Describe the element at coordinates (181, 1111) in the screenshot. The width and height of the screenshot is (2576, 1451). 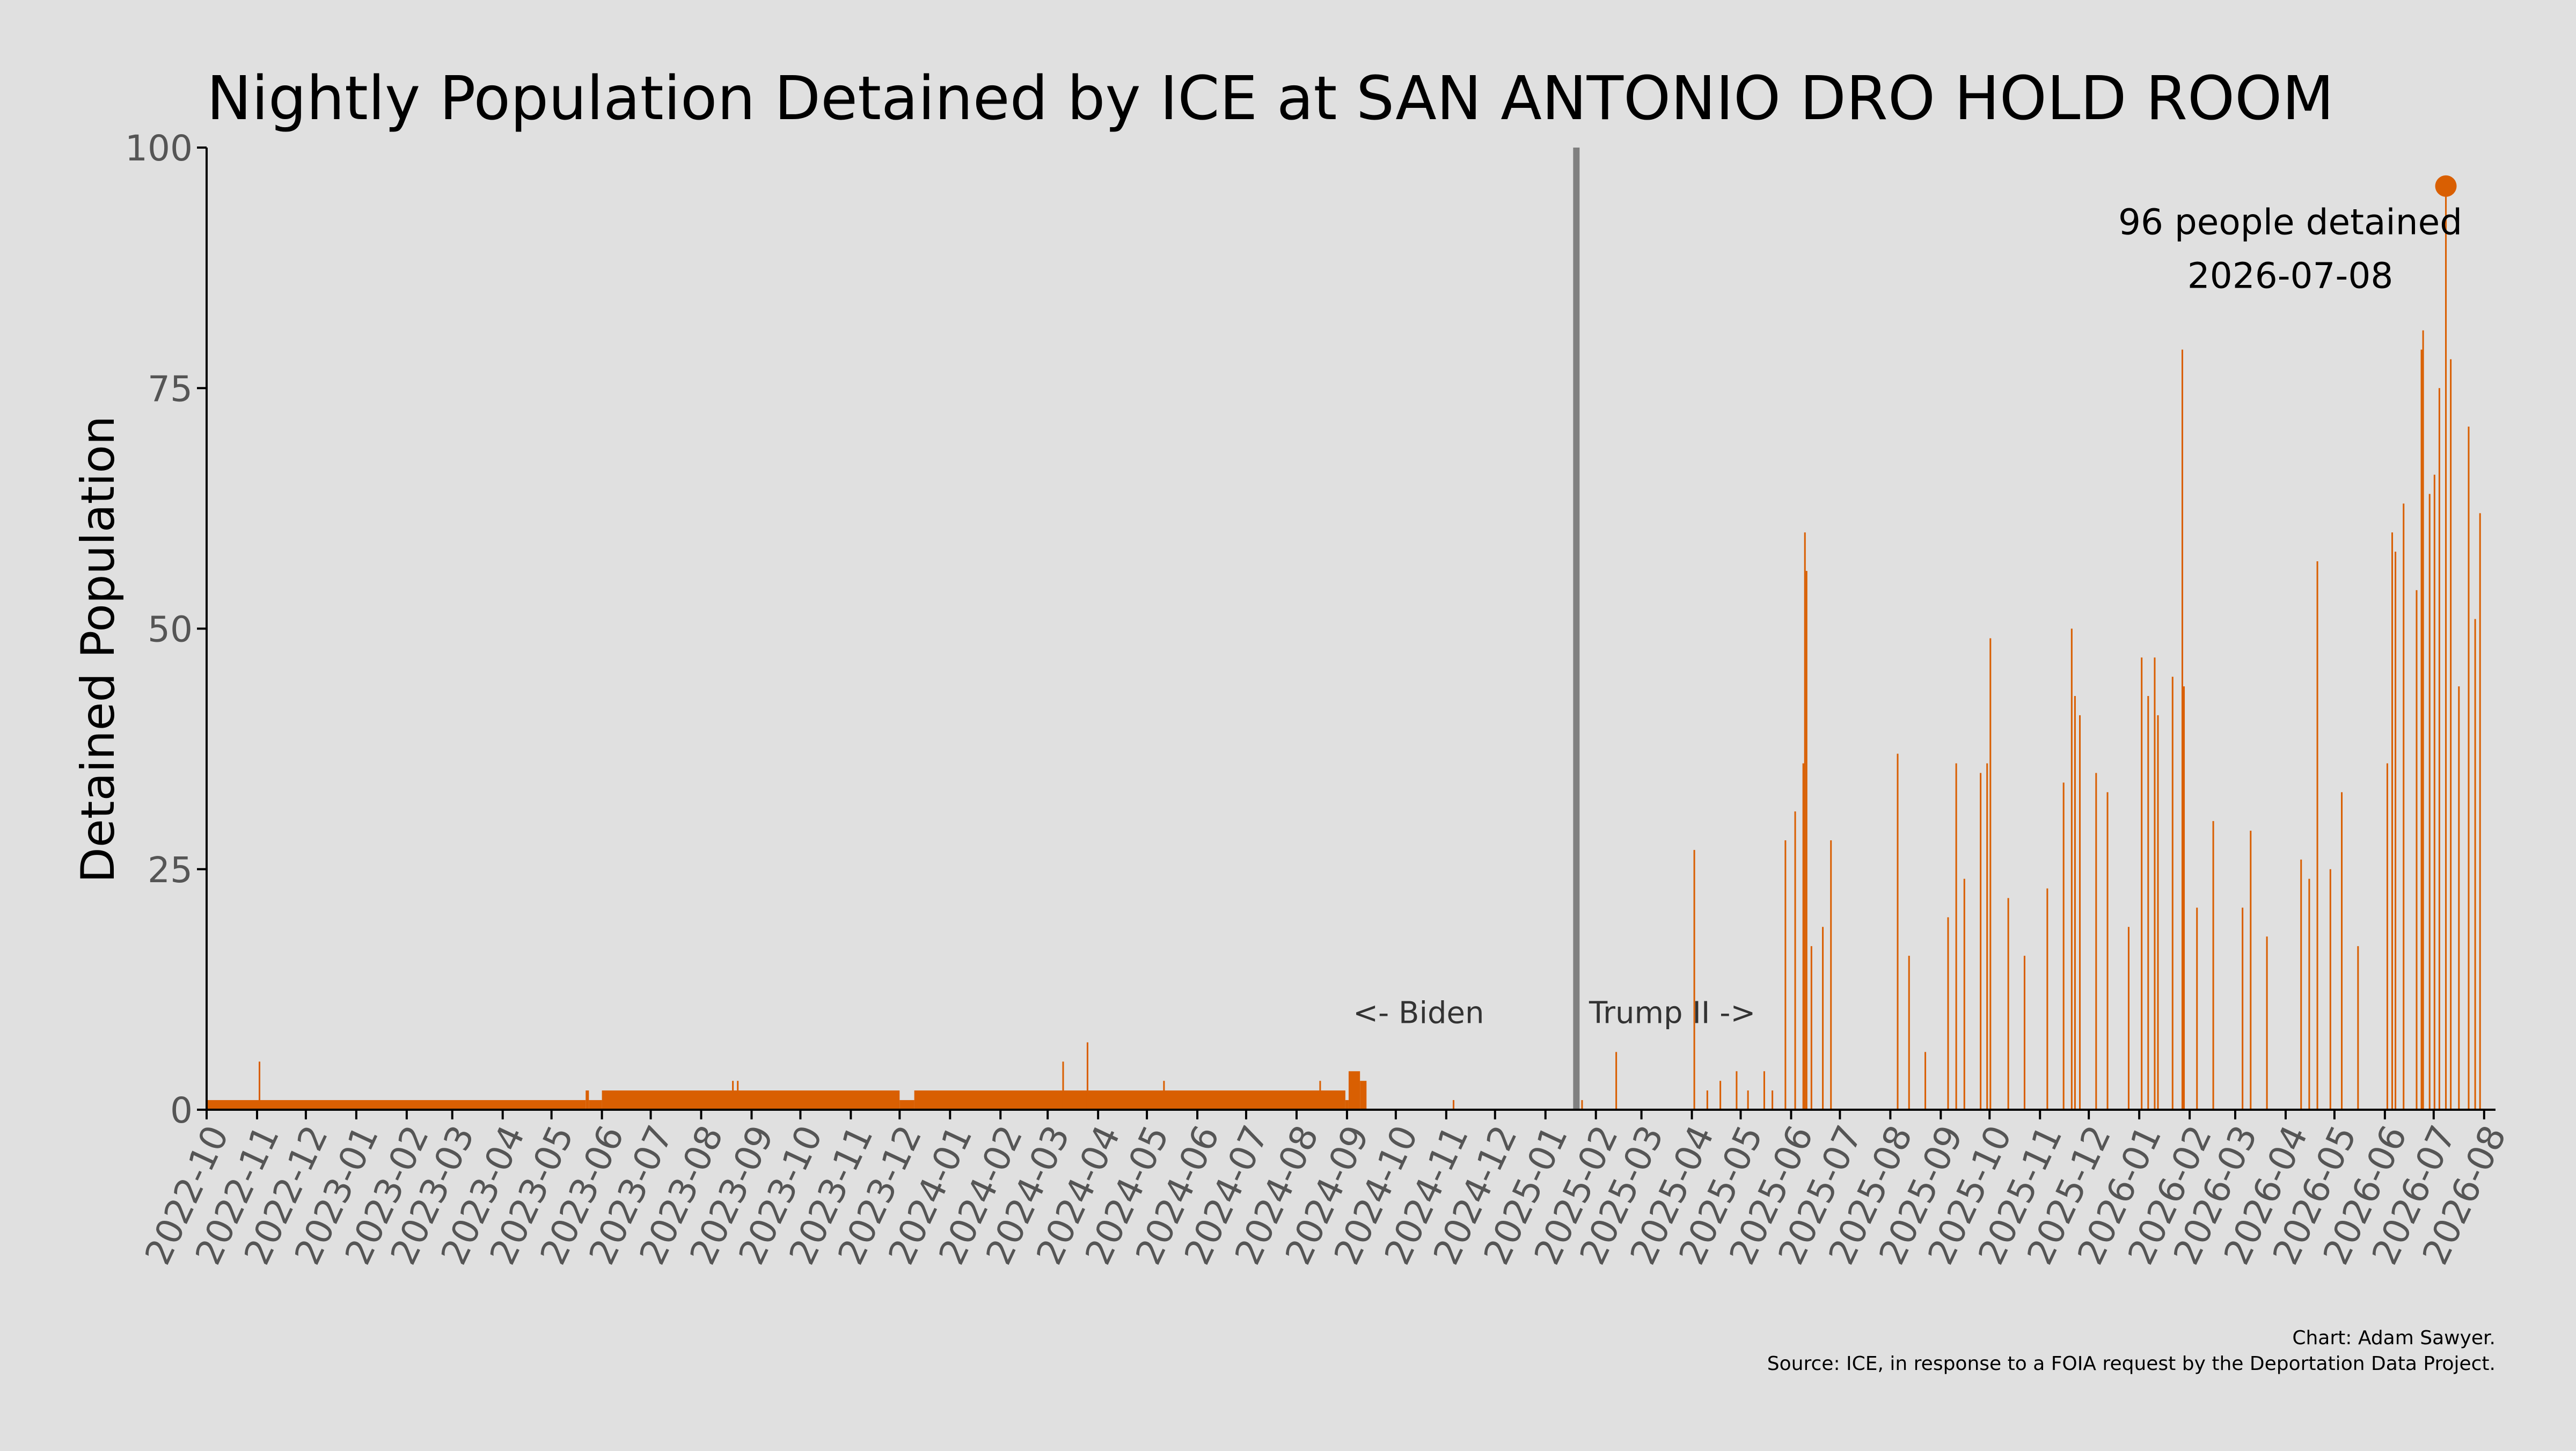
I see `y-tick-label: 0` at that location.